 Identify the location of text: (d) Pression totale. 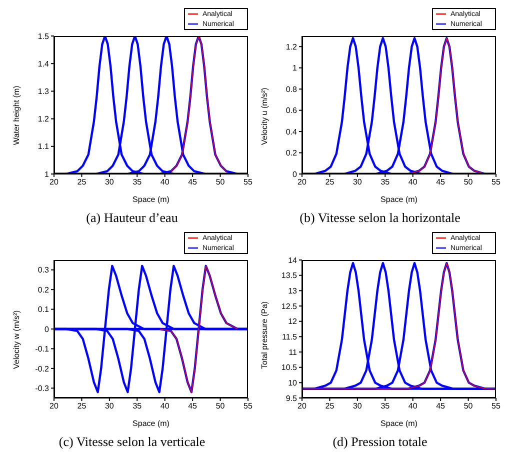
(380, 442).